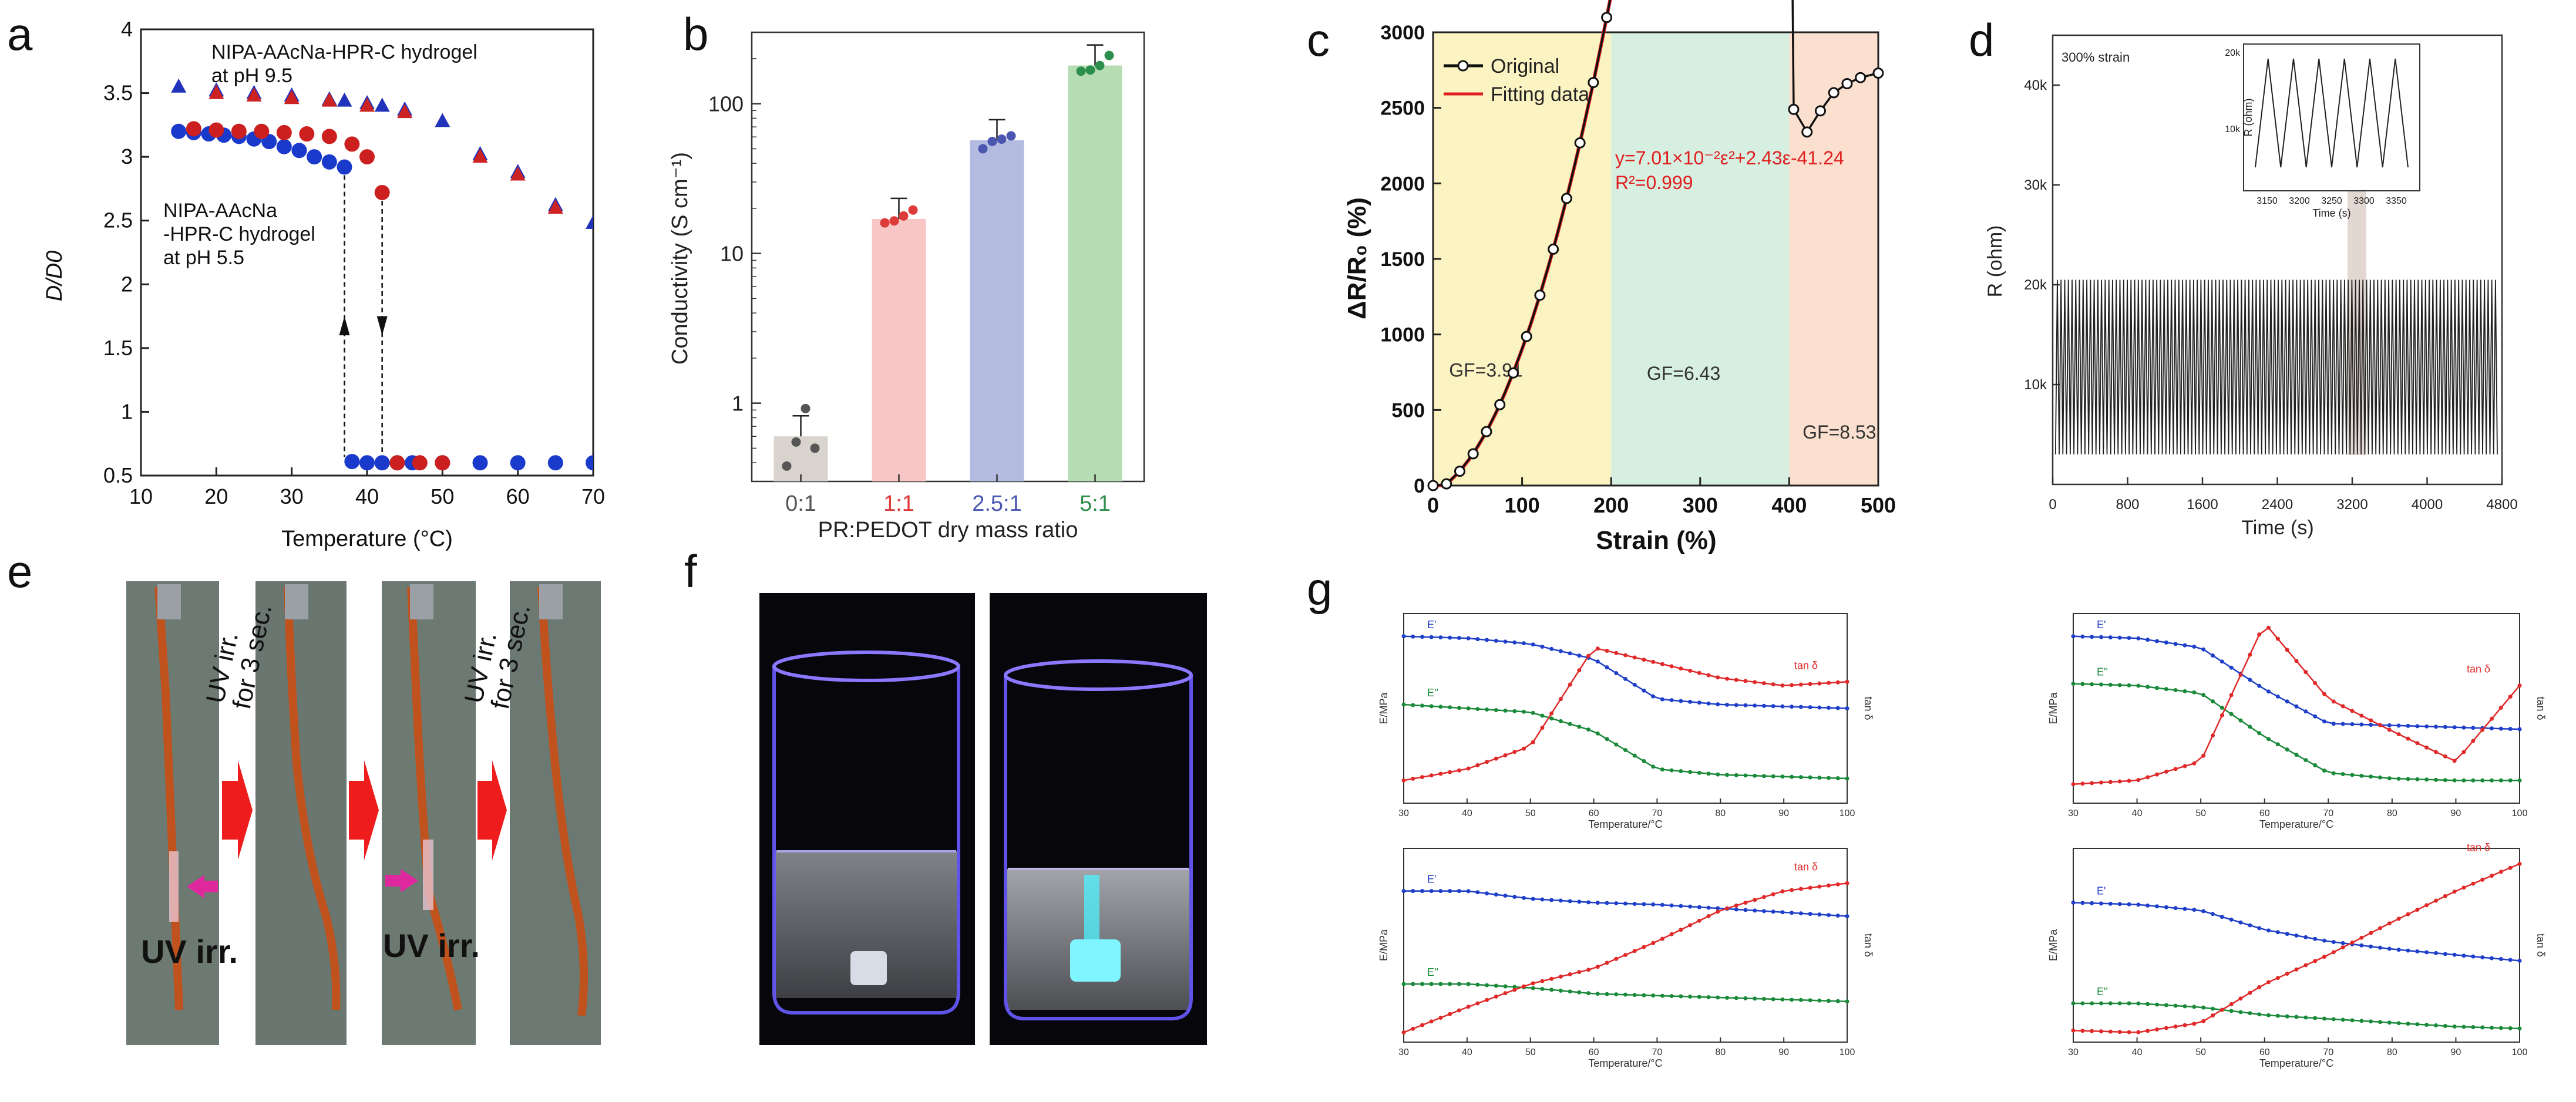  Describe the element at coordinates (1408, 410) in the screenshot. I see `c-y-tick-label: 500` at that location.